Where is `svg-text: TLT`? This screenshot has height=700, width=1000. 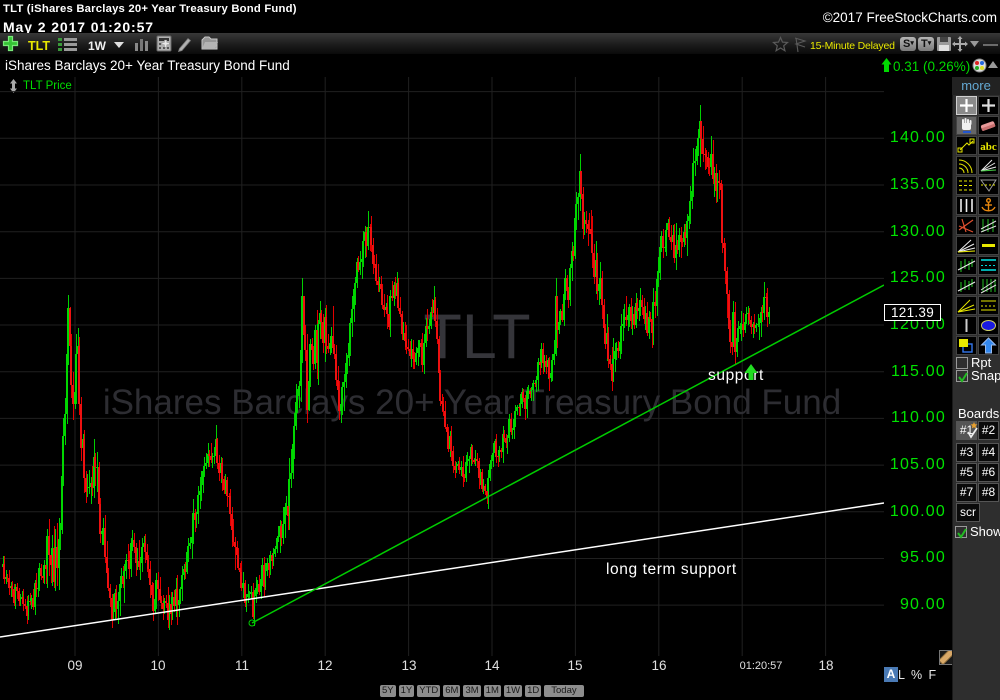 svg-text: TLT is located at coordinates (476, 337).